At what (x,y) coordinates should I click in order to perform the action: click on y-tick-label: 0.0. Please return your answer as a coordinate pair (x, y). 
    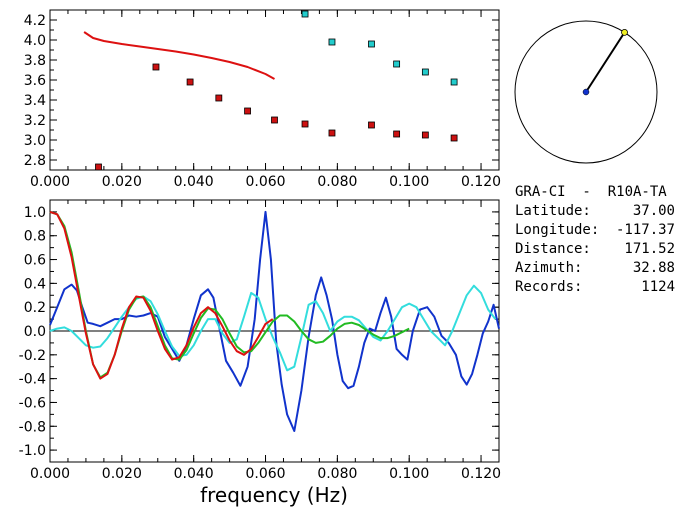
    Looking at the image, I should click on (35, 332).